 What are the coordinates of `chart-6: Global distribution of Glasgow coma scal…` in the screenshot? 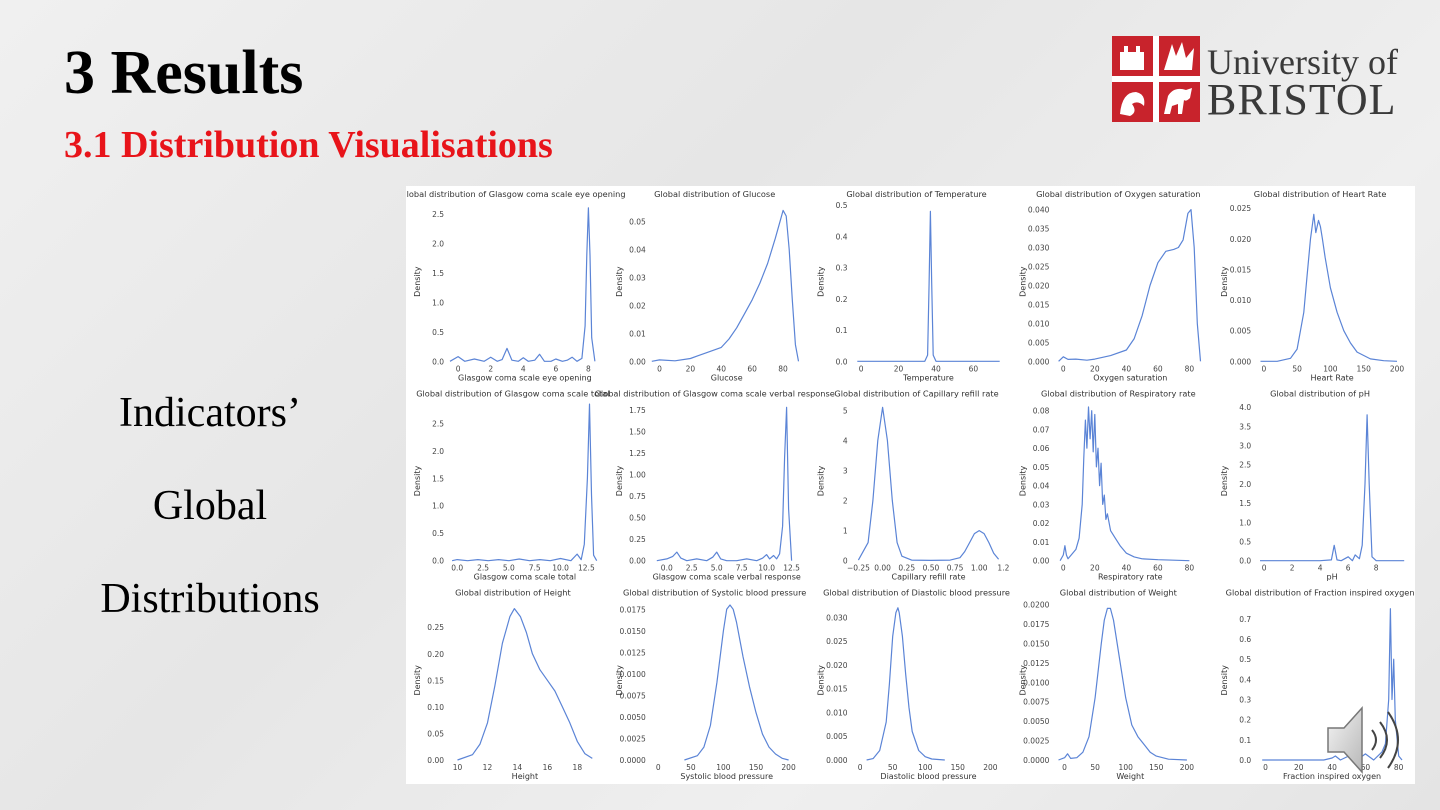 It's located at (511, 484).